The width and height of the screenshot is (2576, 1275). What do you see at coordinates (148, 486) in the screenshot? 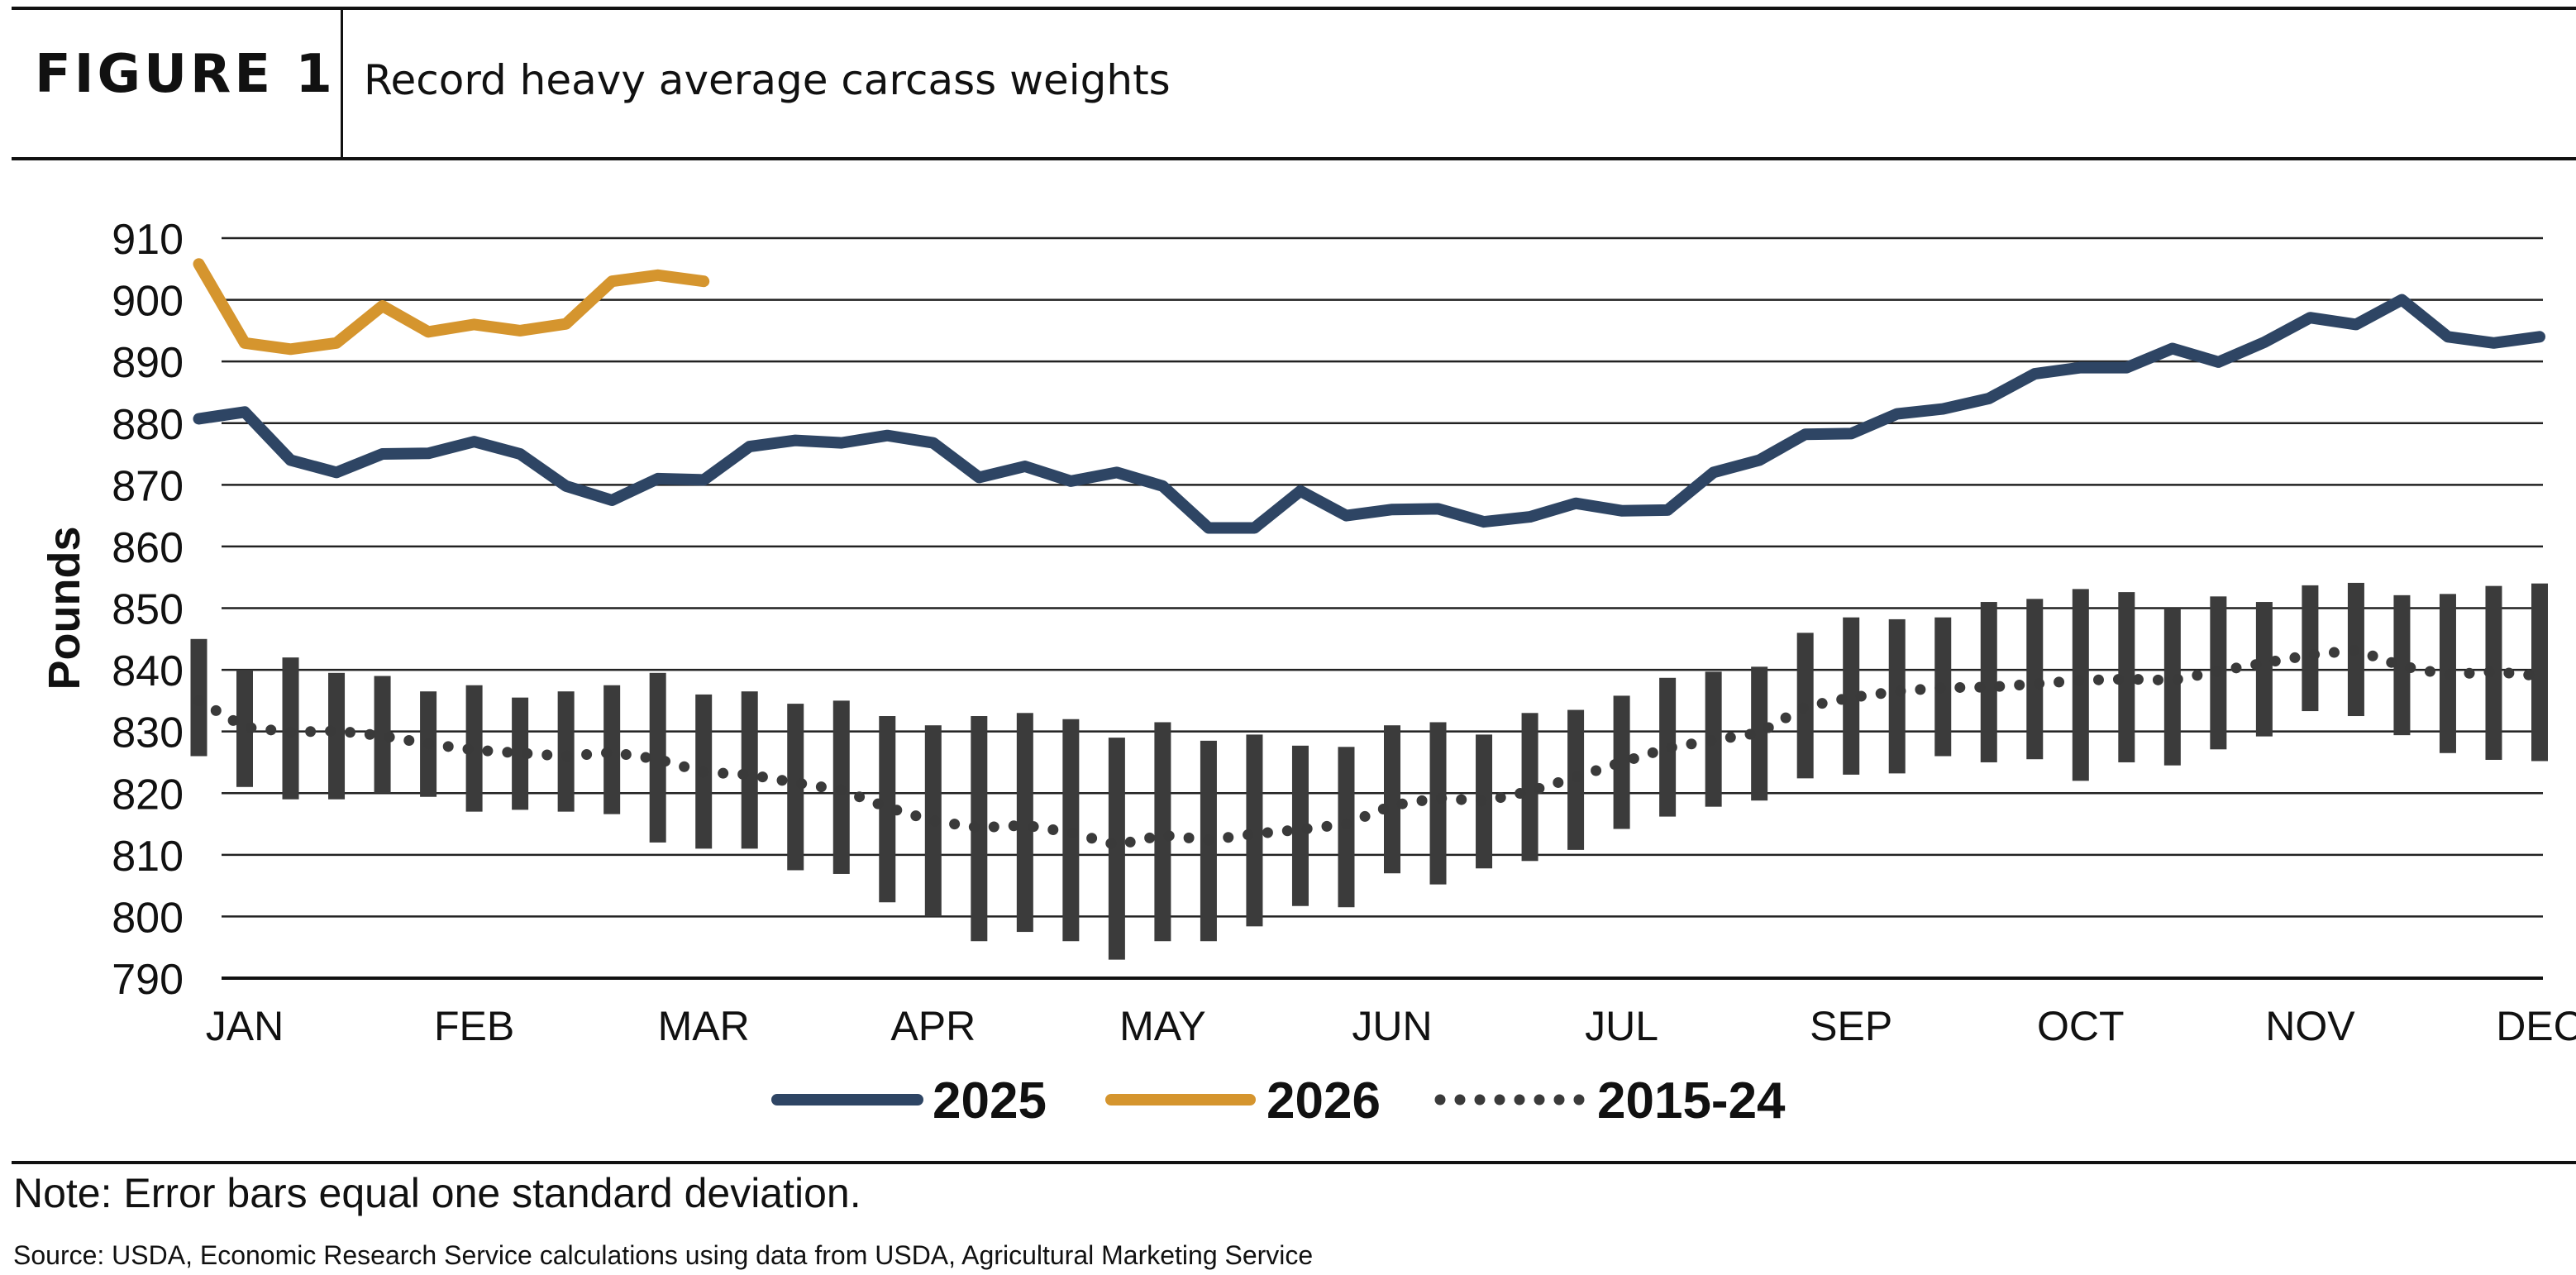
I see `y-tick-label: 870` at bounding box center [148, 486].